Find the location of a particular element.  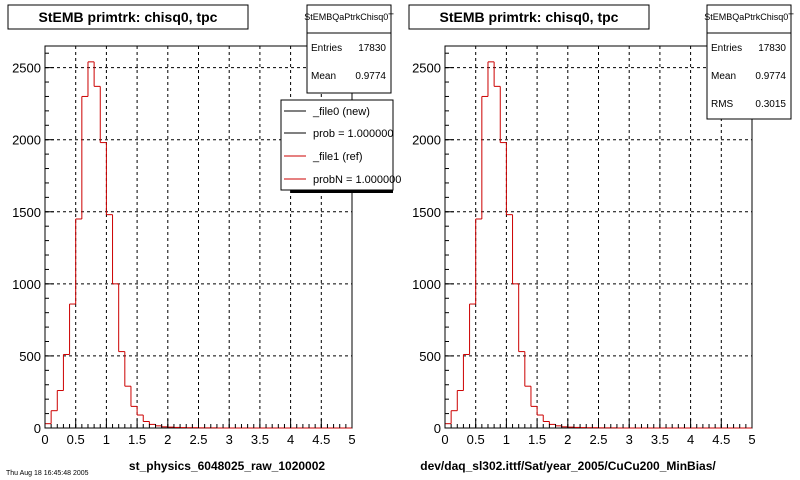

left-entries-label: Entries is located at coordinates (326, 48).